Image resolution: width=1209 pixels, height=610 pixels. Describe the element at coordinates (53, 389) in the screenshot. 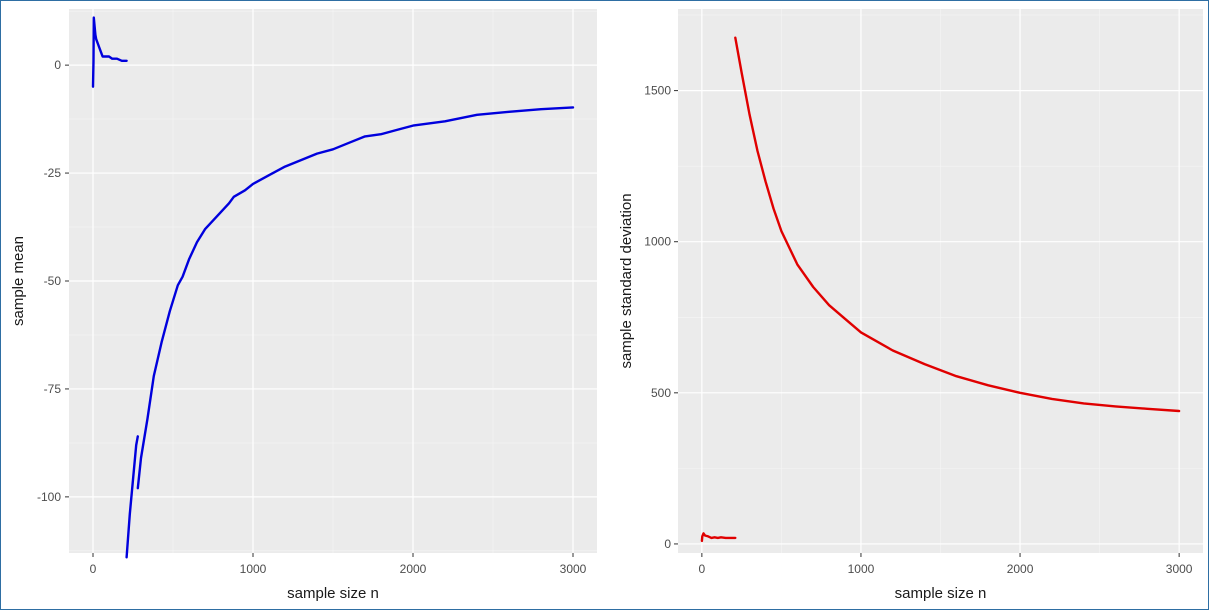

I see `y-tick-label: -75` at that location.